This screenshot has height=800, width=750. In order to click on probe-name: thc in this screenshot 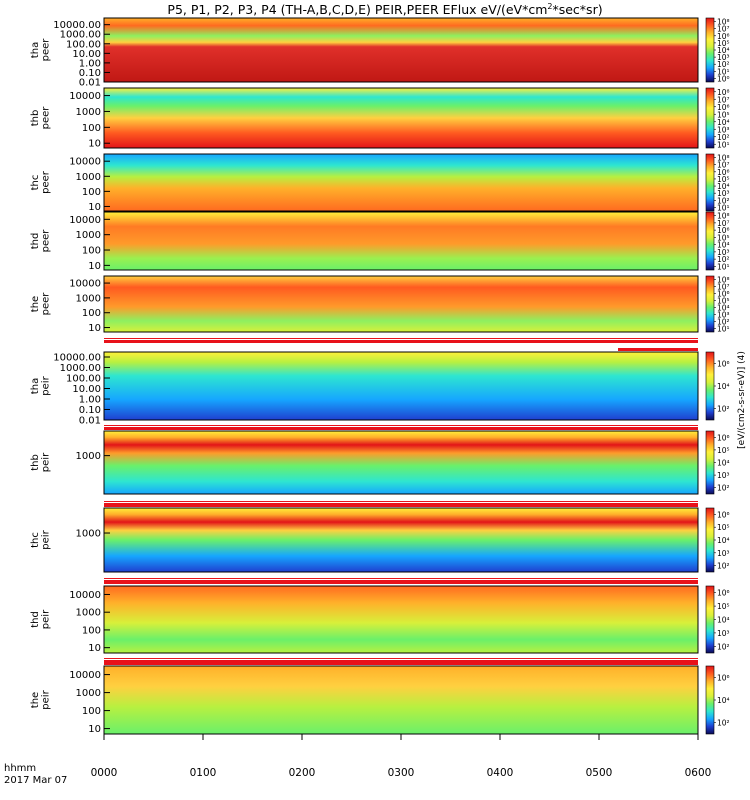, I will do `click(35, 540)`.